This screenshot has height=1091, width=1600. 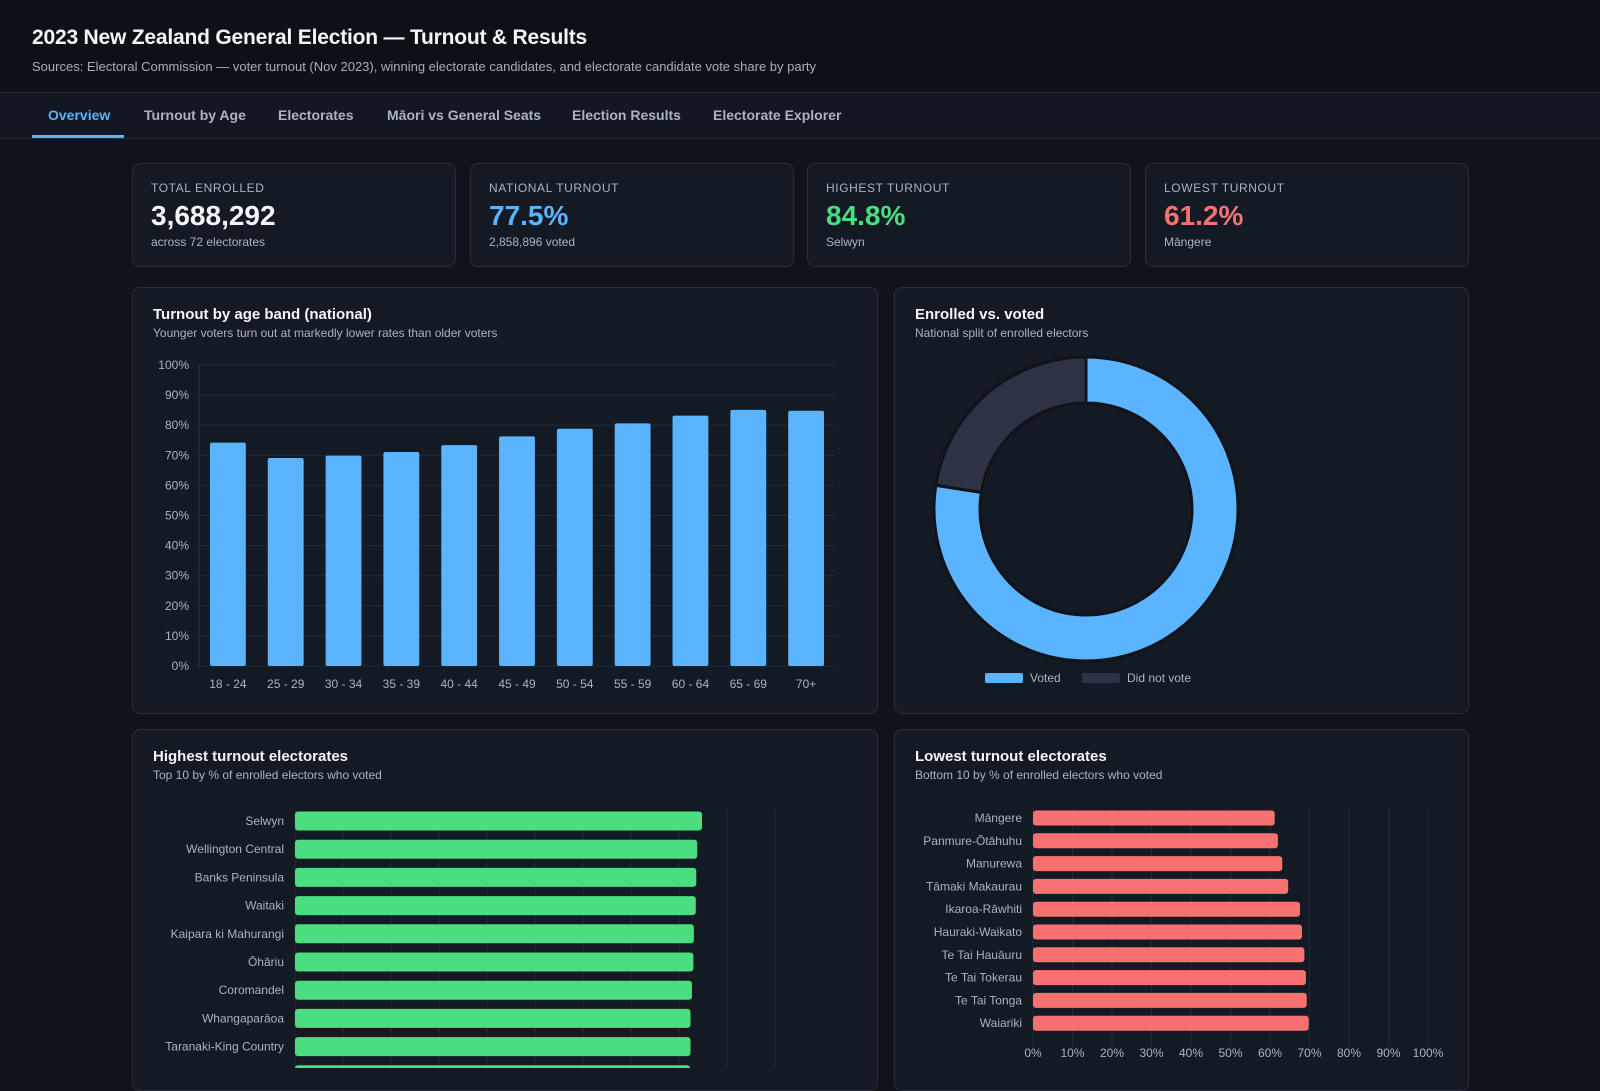 What do you see at coordinates (177, 395) in the screenshot?
I see `y-tick-label: 90%` at bounding box center [177, 395].